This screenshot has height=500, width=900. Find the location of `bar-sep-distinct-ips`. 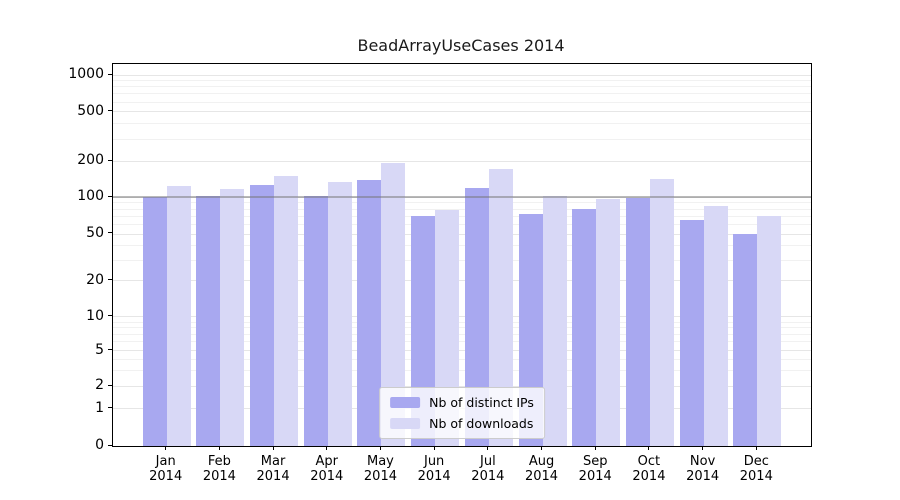

bar-sep-distinct-ips is located at coordinates (584, 327).